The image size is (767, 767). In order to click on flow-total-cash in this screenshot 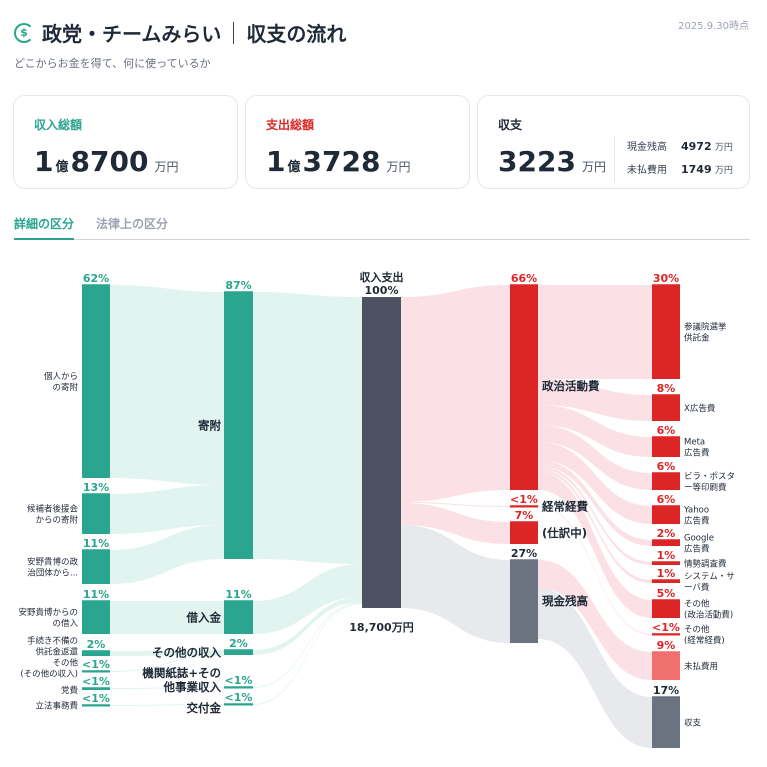, I will do `click(455, 584)`.